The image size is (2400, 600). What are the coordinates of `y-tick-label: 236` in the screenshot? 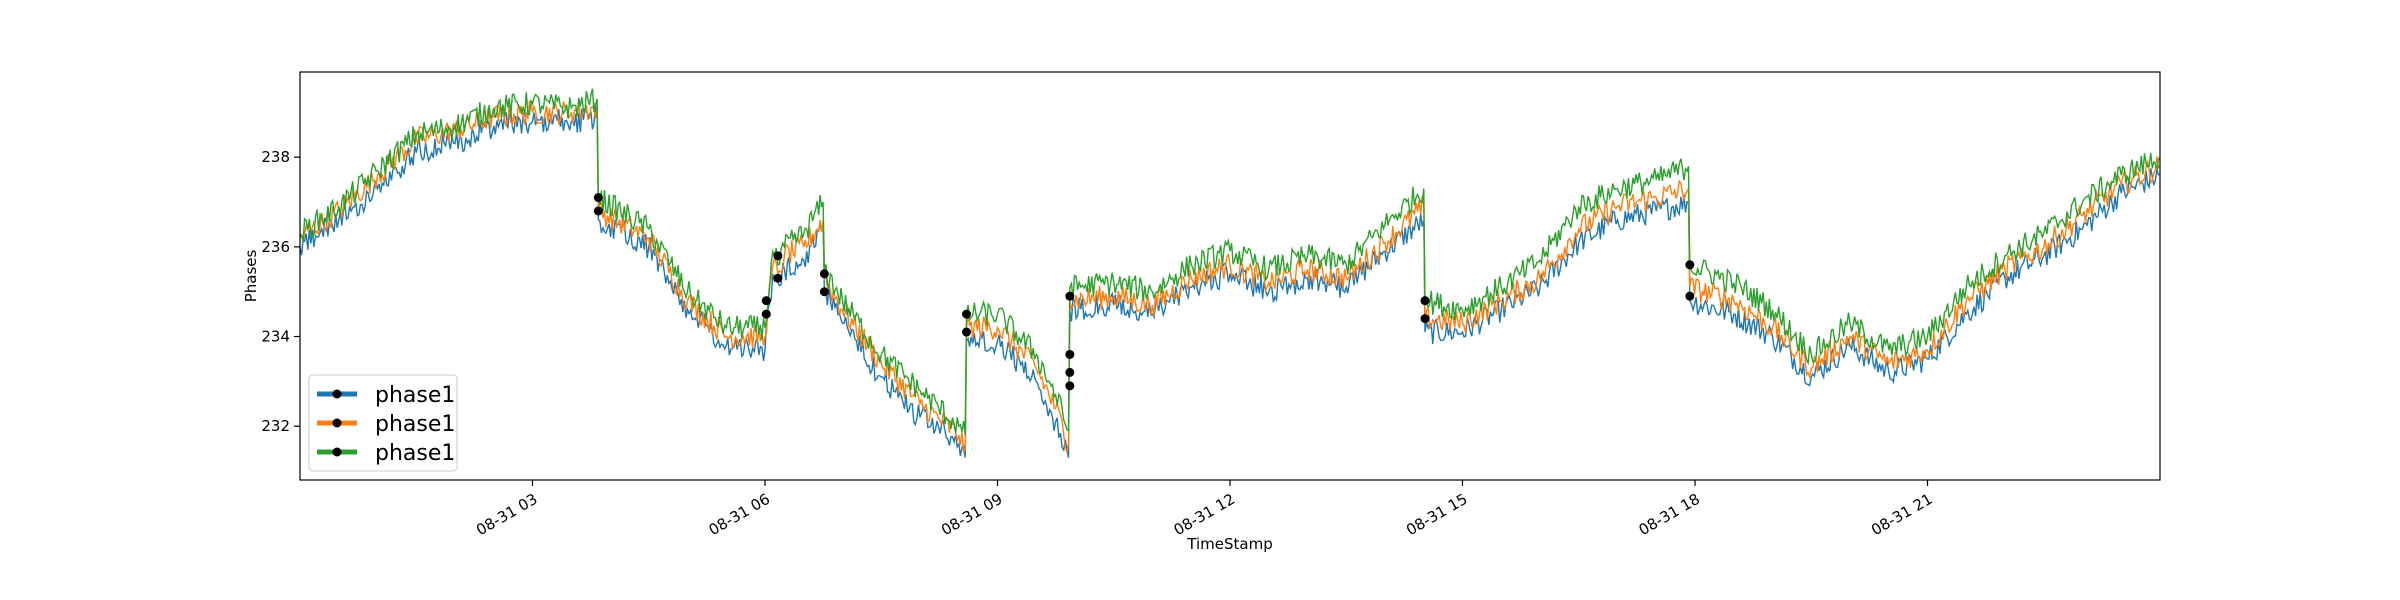 It's located at (275, 247).